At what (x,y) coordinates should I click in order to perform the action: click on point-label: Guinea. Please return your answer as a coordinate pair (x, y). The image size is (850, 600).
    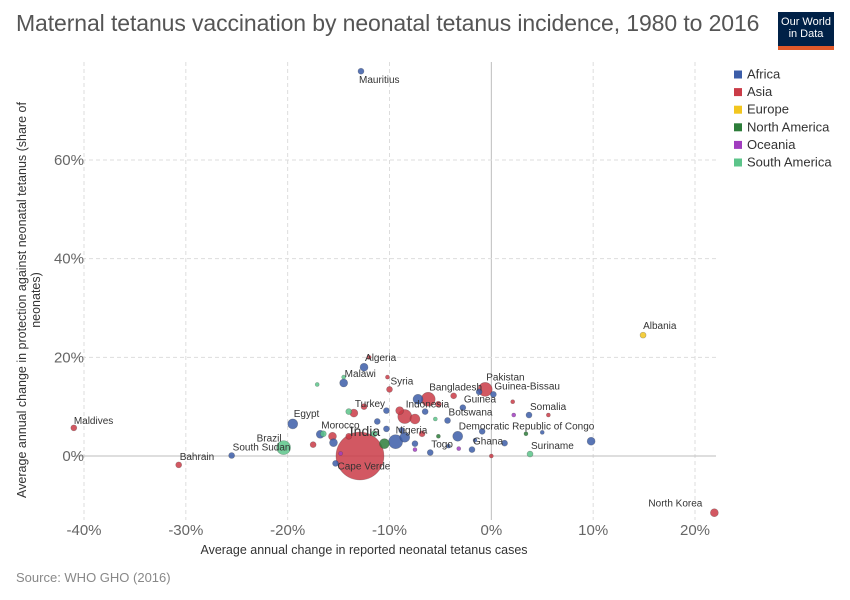
    Looking at the image, I should click on (480, 400).